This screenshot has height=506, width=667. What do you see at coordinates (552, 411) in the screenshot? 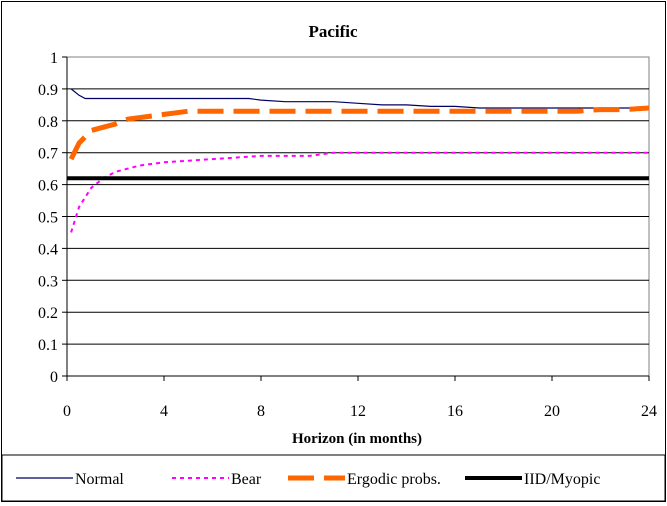
I see `x-tick-label: 20` at bounding box center [552, 411].